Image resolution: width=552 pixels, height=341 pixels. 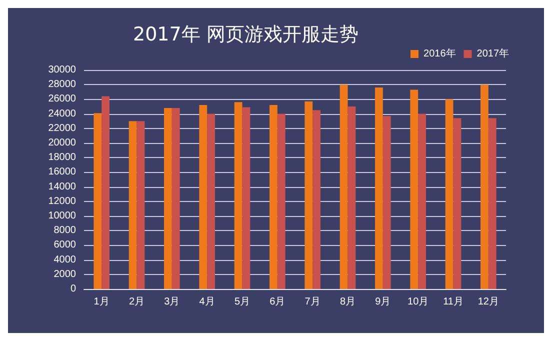 I want to click on x-tick-label: 7月, so click(x=312, y=302).